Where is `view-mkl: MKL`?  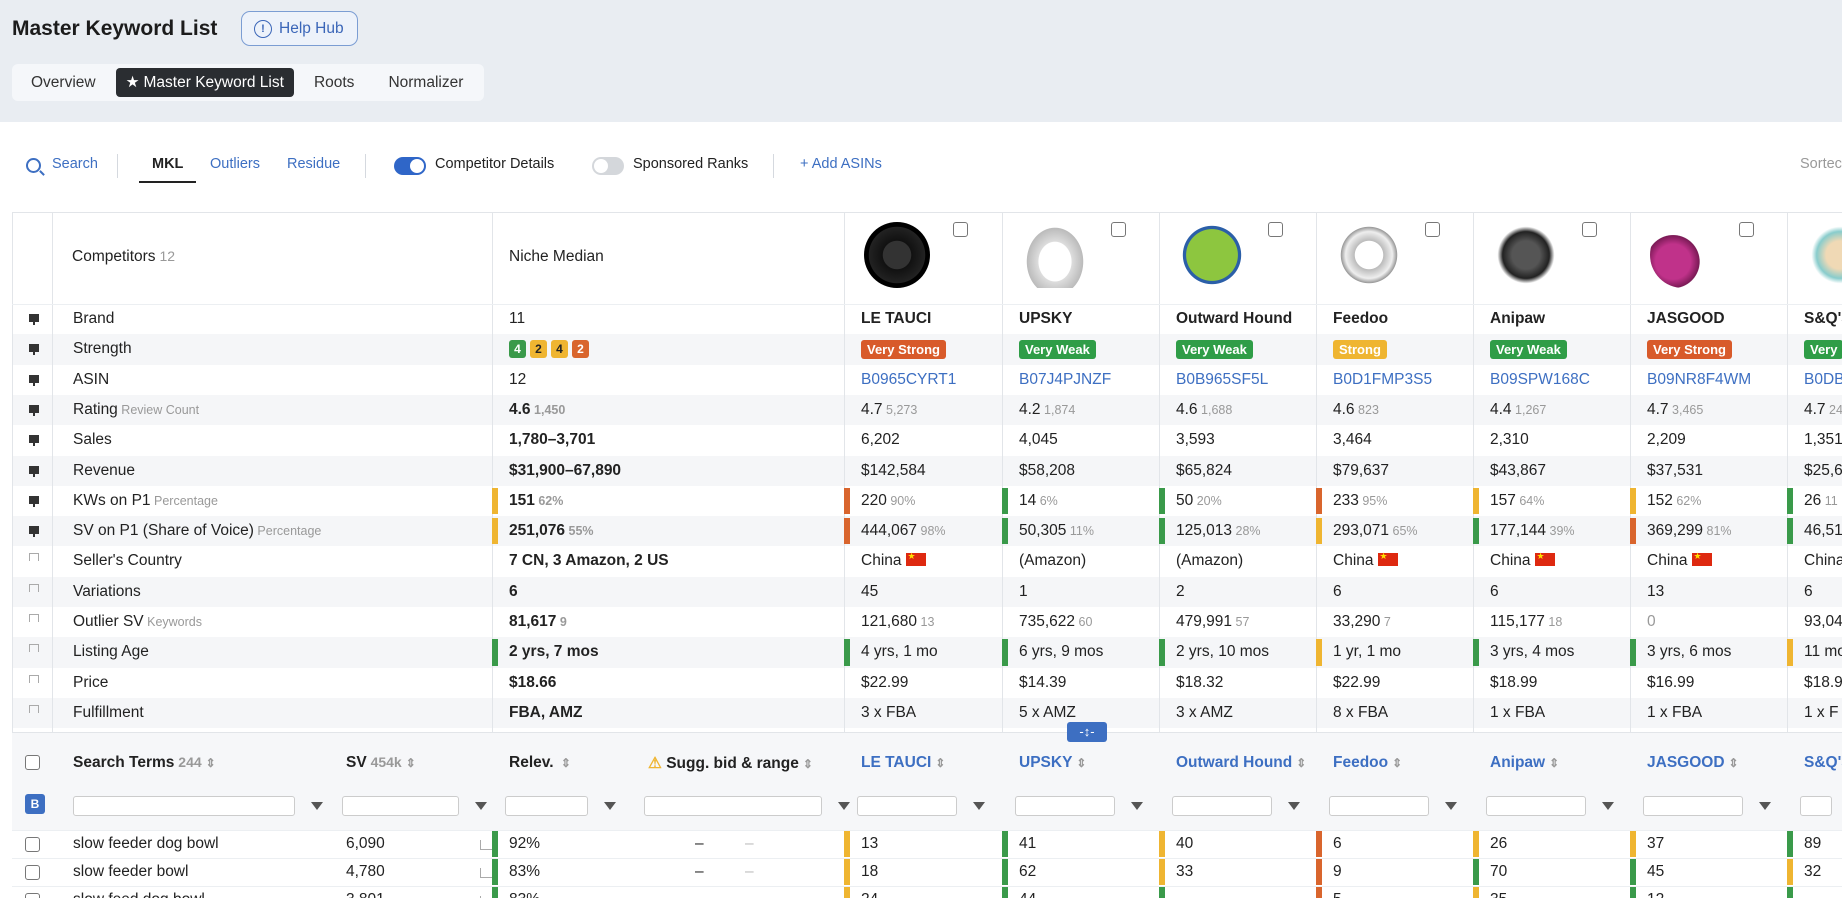 view-mkl: MKL is located at coordinates (168, 164).